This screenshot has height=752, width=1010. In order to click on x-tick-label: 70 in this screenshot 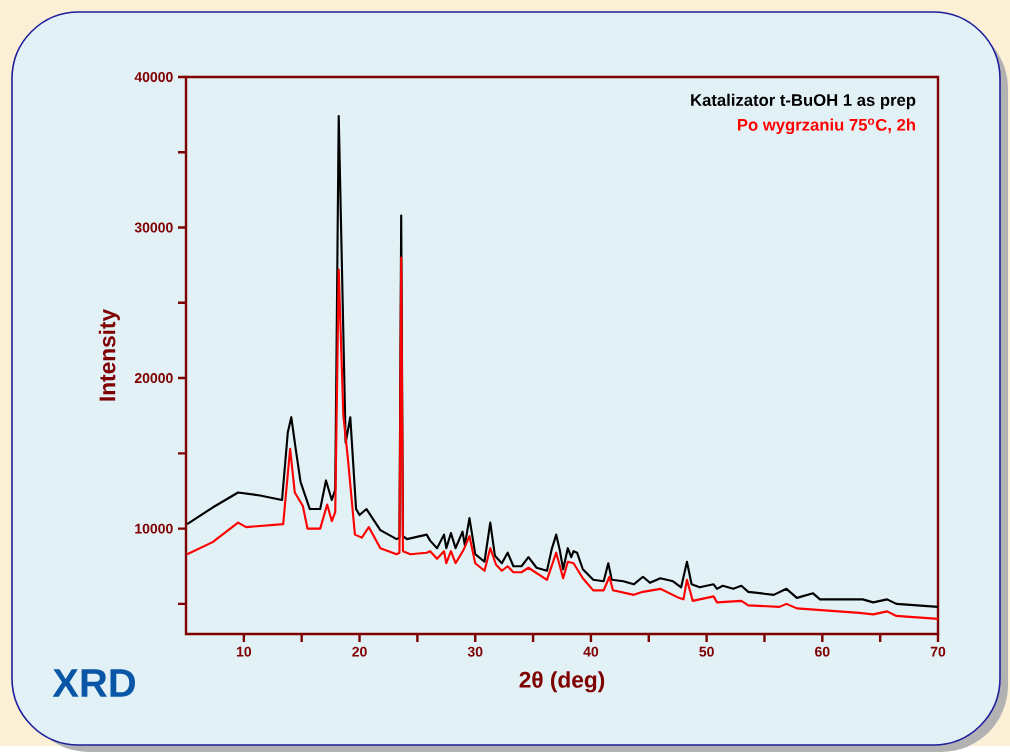, I will do `click(938, 651)`.